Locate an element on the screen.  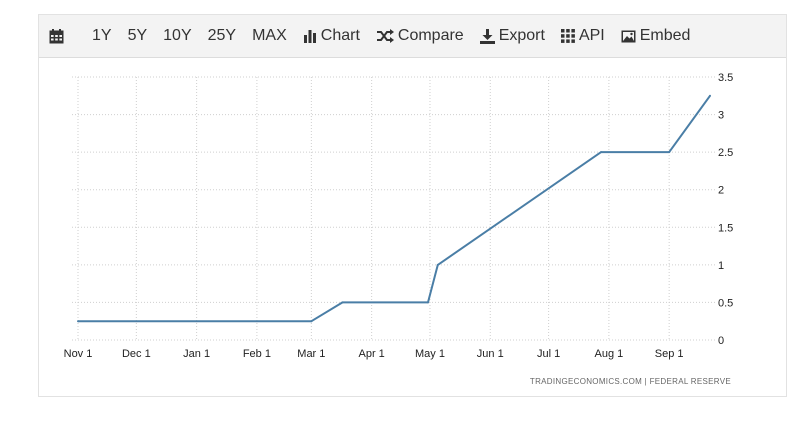
compare-label: Compare is located at coordinates (430, 35).